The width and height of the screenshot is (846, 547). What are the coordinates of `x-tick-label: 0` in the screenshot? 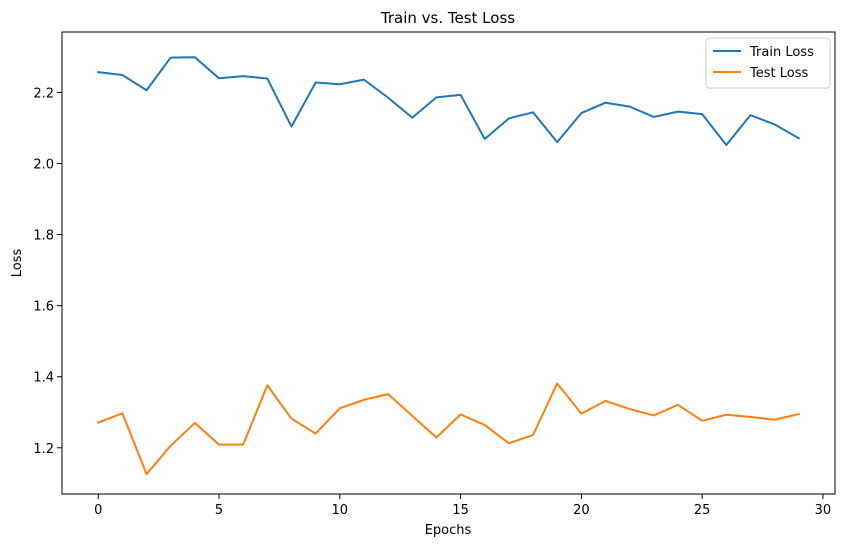 It's located at (98, 510).